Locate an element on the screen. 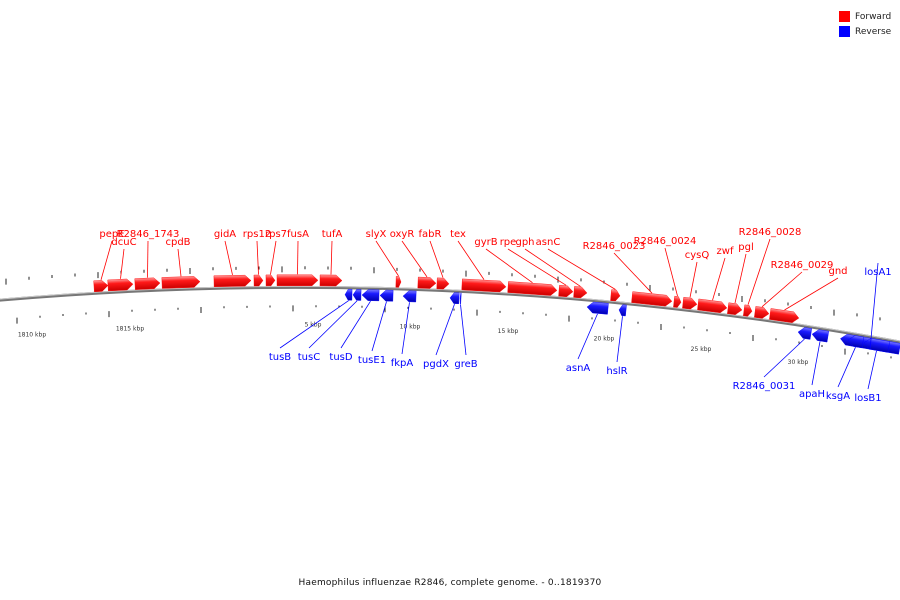 Image resolution: width=900 pixels, height=600 pixels. gene-label-dcuC: dcuC is located at coordinates (123, 242).